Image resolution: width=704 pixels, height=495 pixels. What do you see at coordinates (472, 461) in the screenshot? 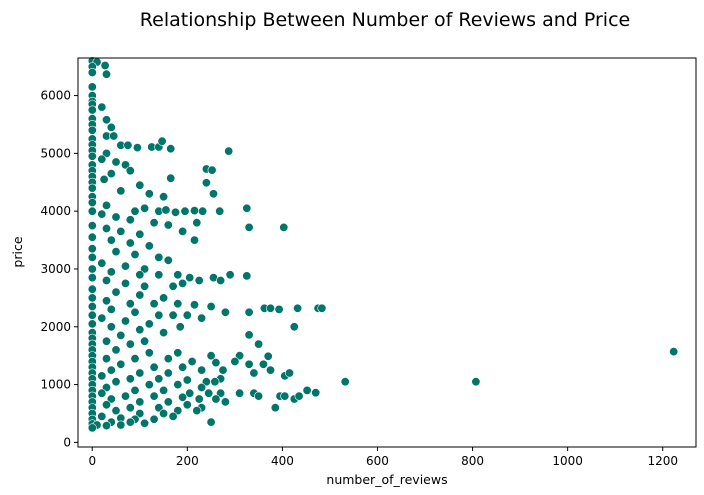
I see `x-tick-label: 800` at bounding box center [472, 461].